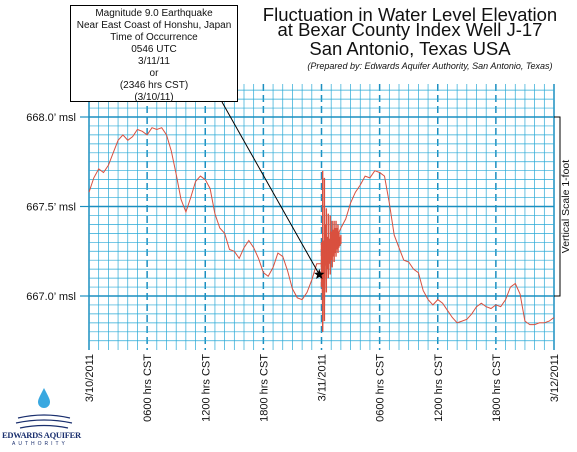  What do you see at coordinates (557, 206) in the screenshot?
I see `scale-bracket` at bounding box center [557, 206].